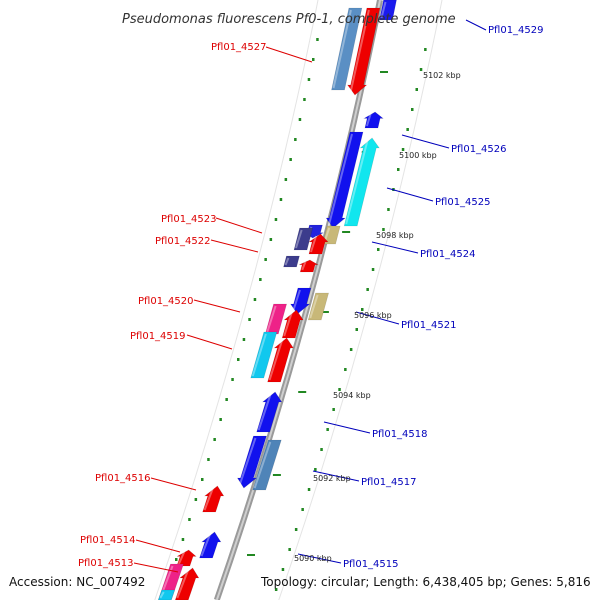 This screenshot has width=600, height=600. Describe the element at coordinates (108, 540) in the screenshot. I see `gene-label-pfl01-4514: Pfl01_4514` at that location.